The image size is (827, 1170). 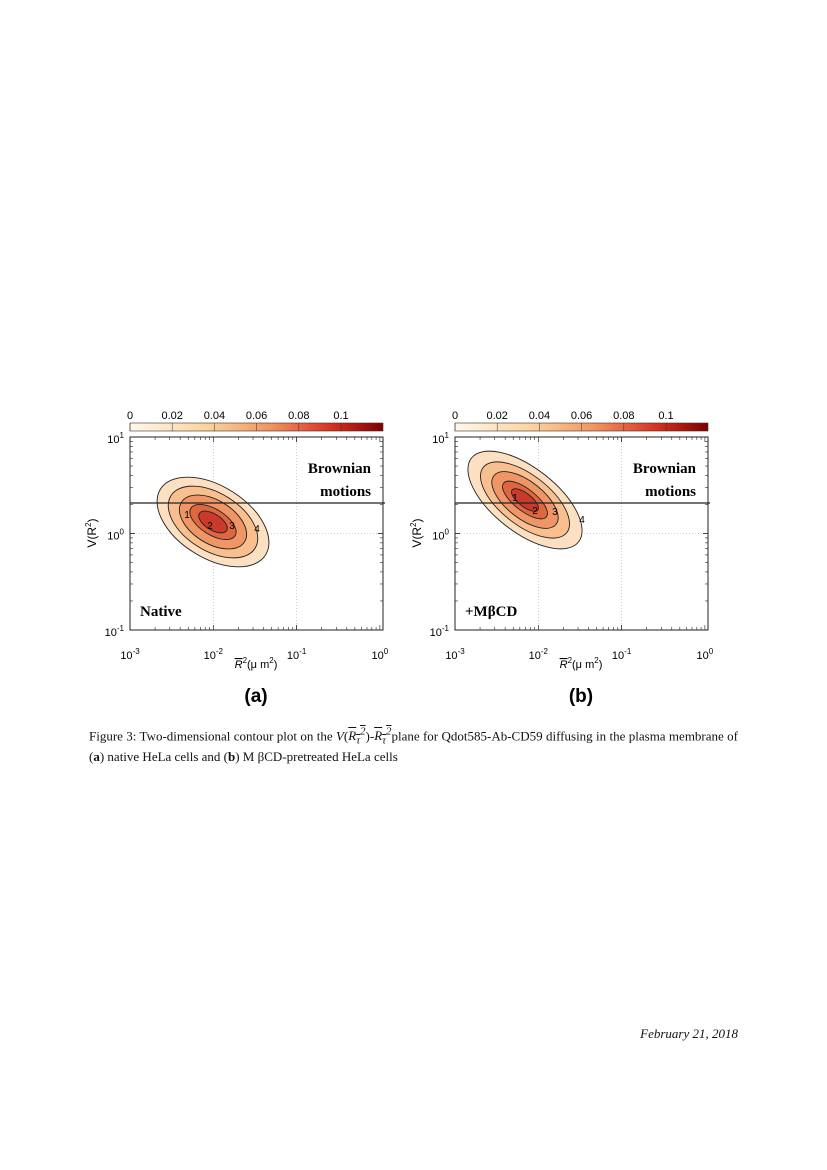 What do you see at coordinates (496, 416) in the screenshot?
I see `colorbar-tick-label: 0.02` at bounding box center [496, 416].